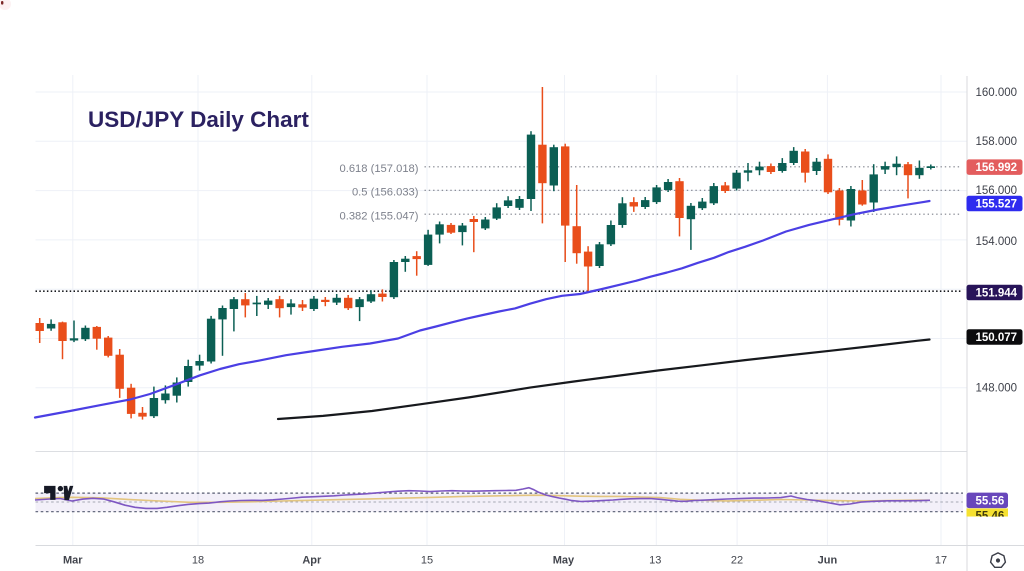  What do you see at coordinates (385, 193) in the screenshot?
I see `svg-text: 0.5 (156.033)` at bounding box center [385, 193].